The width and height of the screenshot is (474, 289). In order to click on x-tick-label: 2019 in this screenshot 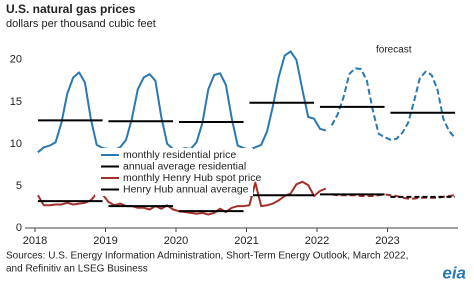, I will do `click(105, 241)`.